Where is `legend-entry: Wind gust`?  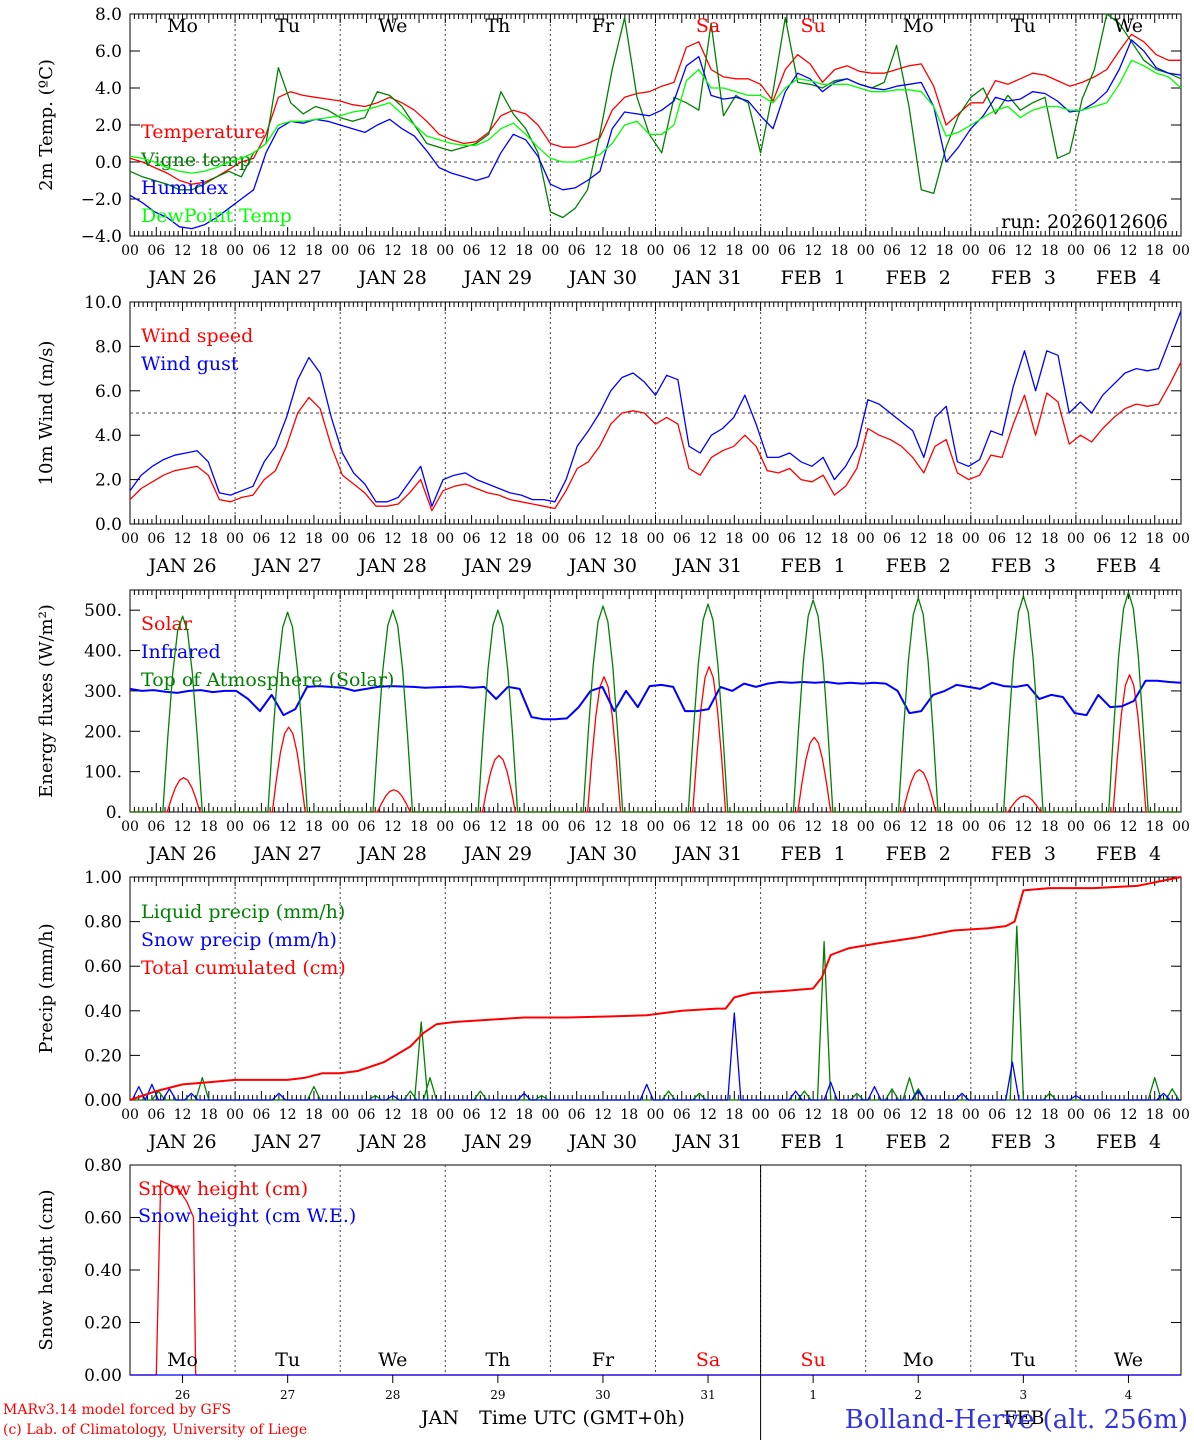
legend-entry: Wind gust is located at coordinates (190, 364).